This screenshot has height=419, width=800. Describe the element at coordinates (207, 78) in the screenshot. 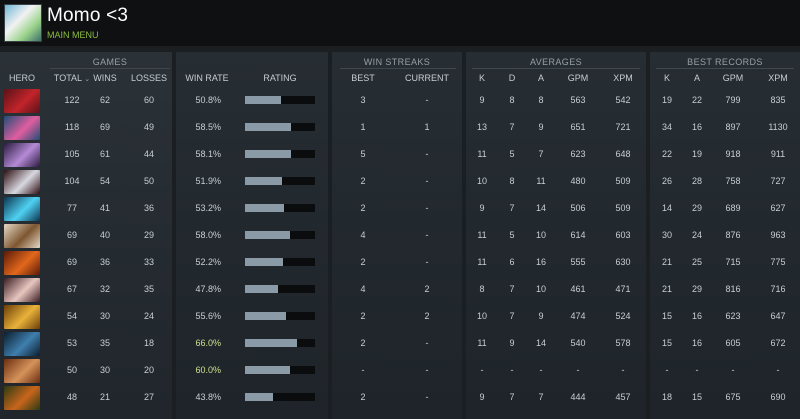

I see `col-win-rate: WIN RATE` at that location.